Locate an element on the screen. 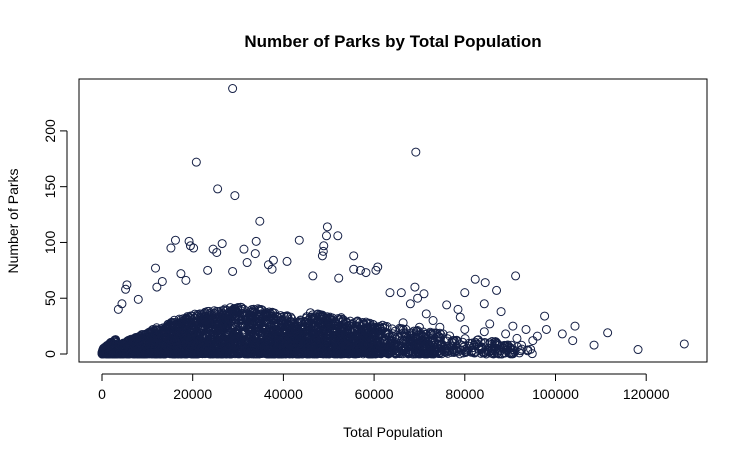 Image resolution: width=748 pixels, height=461 pixels. x-tick-label: 120000 is located at coordinates (646, 394).